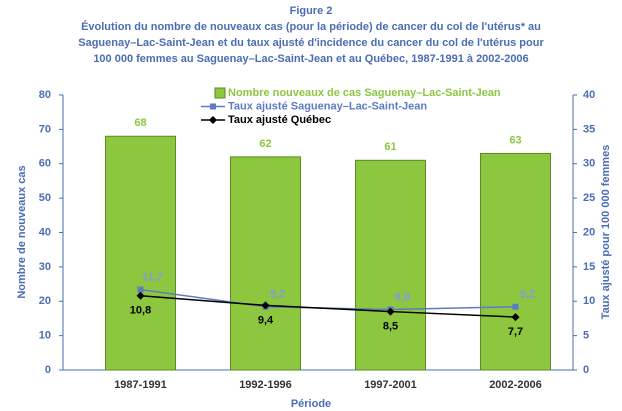  I want to click on y-axis-title: Nombre de nouveaux cas, so click(22, 231).